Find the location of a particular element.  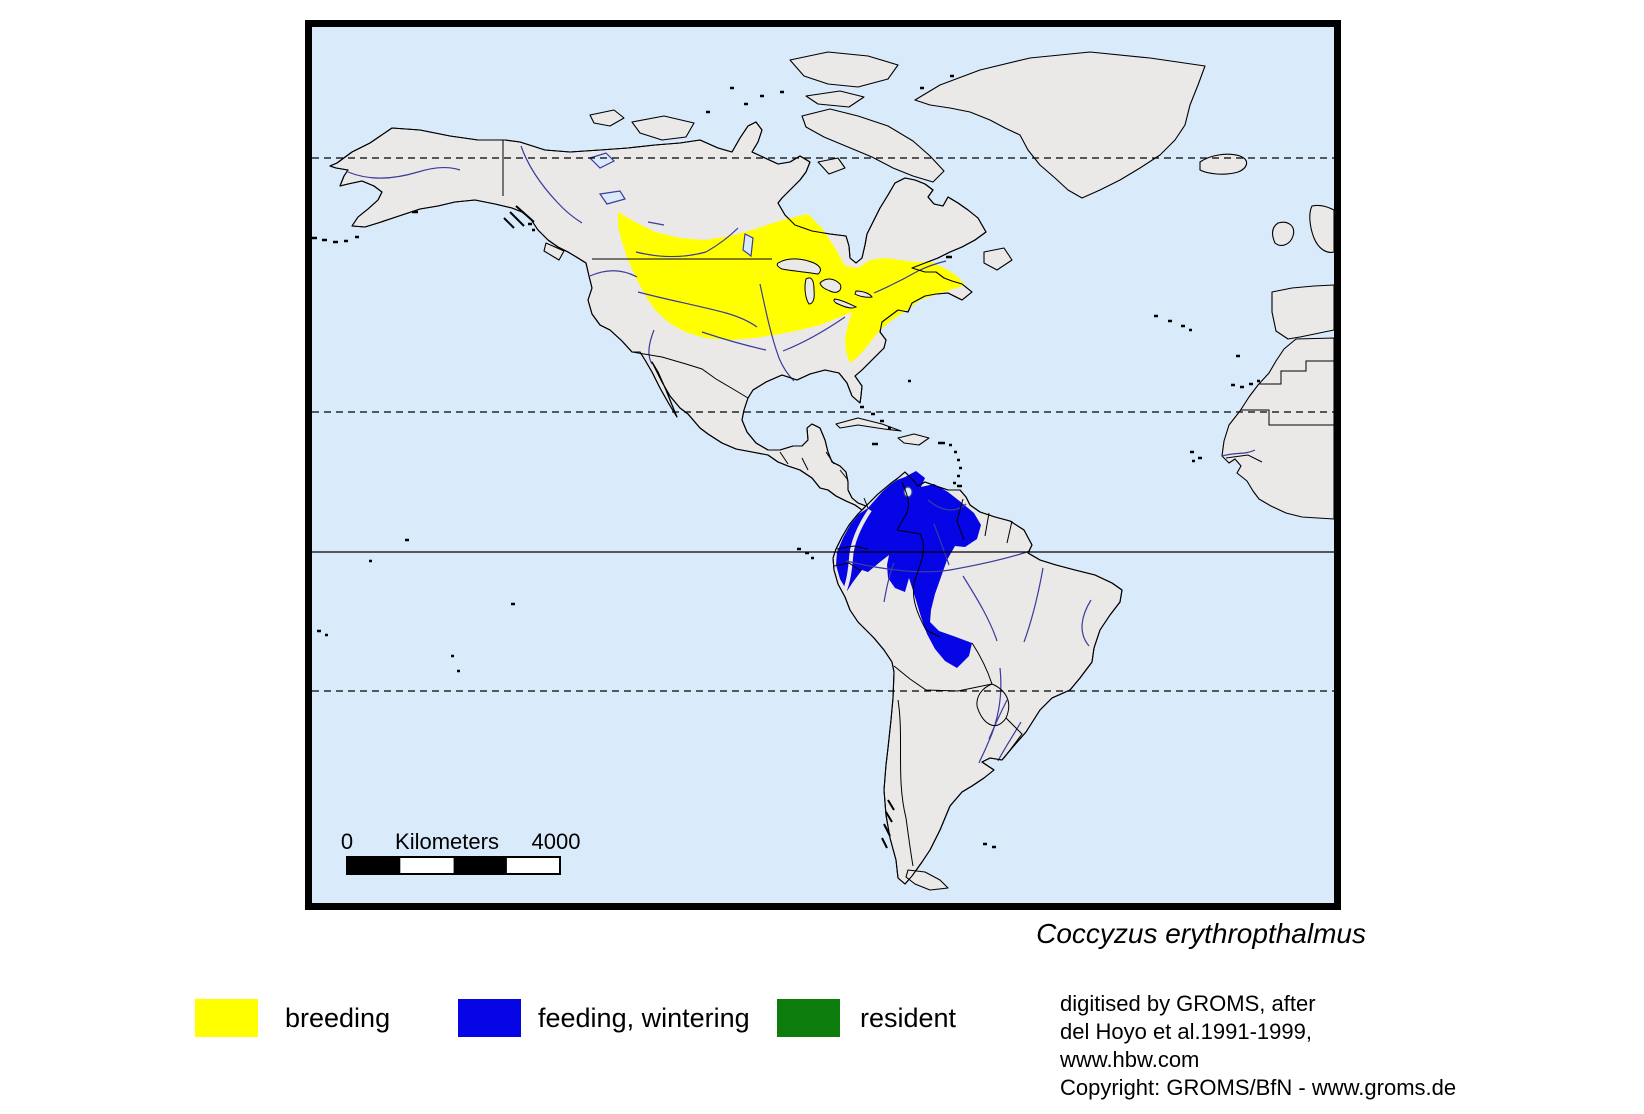

victoria-island is located at coordinates (663, 128).